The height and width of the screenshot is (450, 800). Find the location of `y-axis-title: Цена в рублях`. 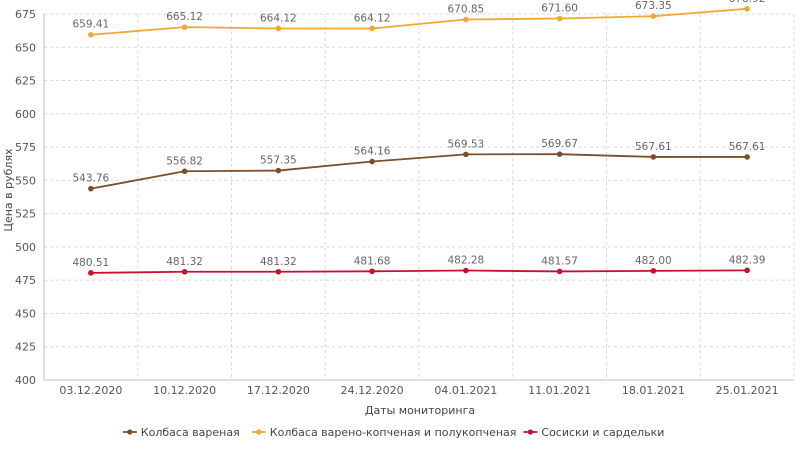

y-axis-title: Цена в рублях is located at coordinates (8, 190).